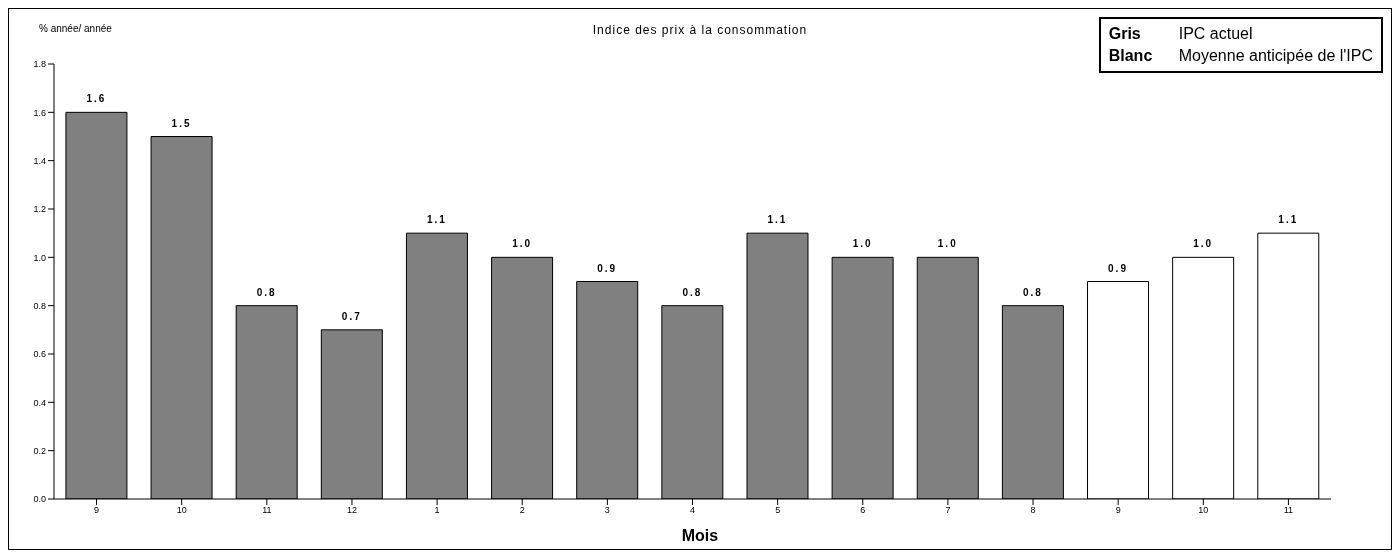 This screenshot has height=558, width=1400. I want to click on y-tick-label: 1.6, so click(39, 112).